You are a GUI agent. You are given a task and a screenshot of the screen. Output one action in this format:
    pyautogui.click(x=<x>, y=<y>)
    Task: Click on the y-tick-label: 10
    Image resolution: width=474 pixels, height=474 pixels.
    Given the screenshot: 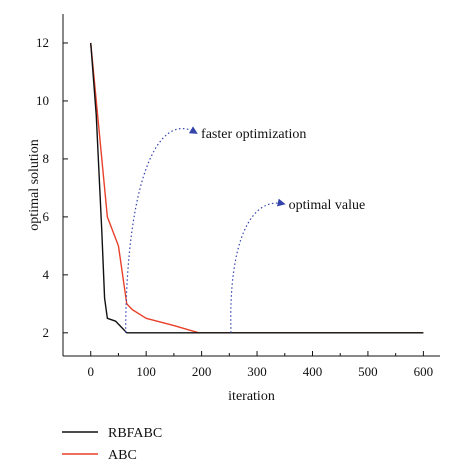 What is the action you would take?
    pyautogui.click(x=42, y=100)
    